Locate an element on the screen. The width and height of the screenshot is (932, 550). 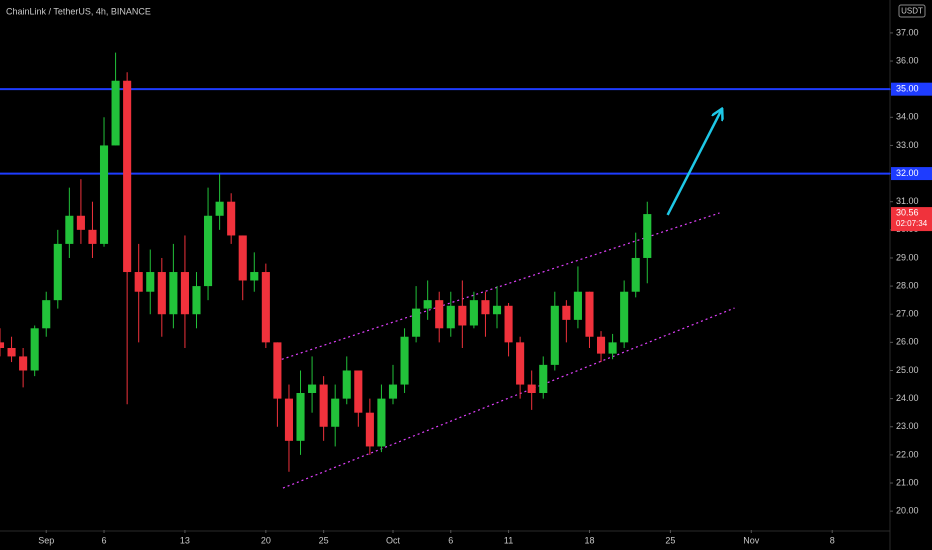
last-price: 30.56 is located at coordinates (907, 212).